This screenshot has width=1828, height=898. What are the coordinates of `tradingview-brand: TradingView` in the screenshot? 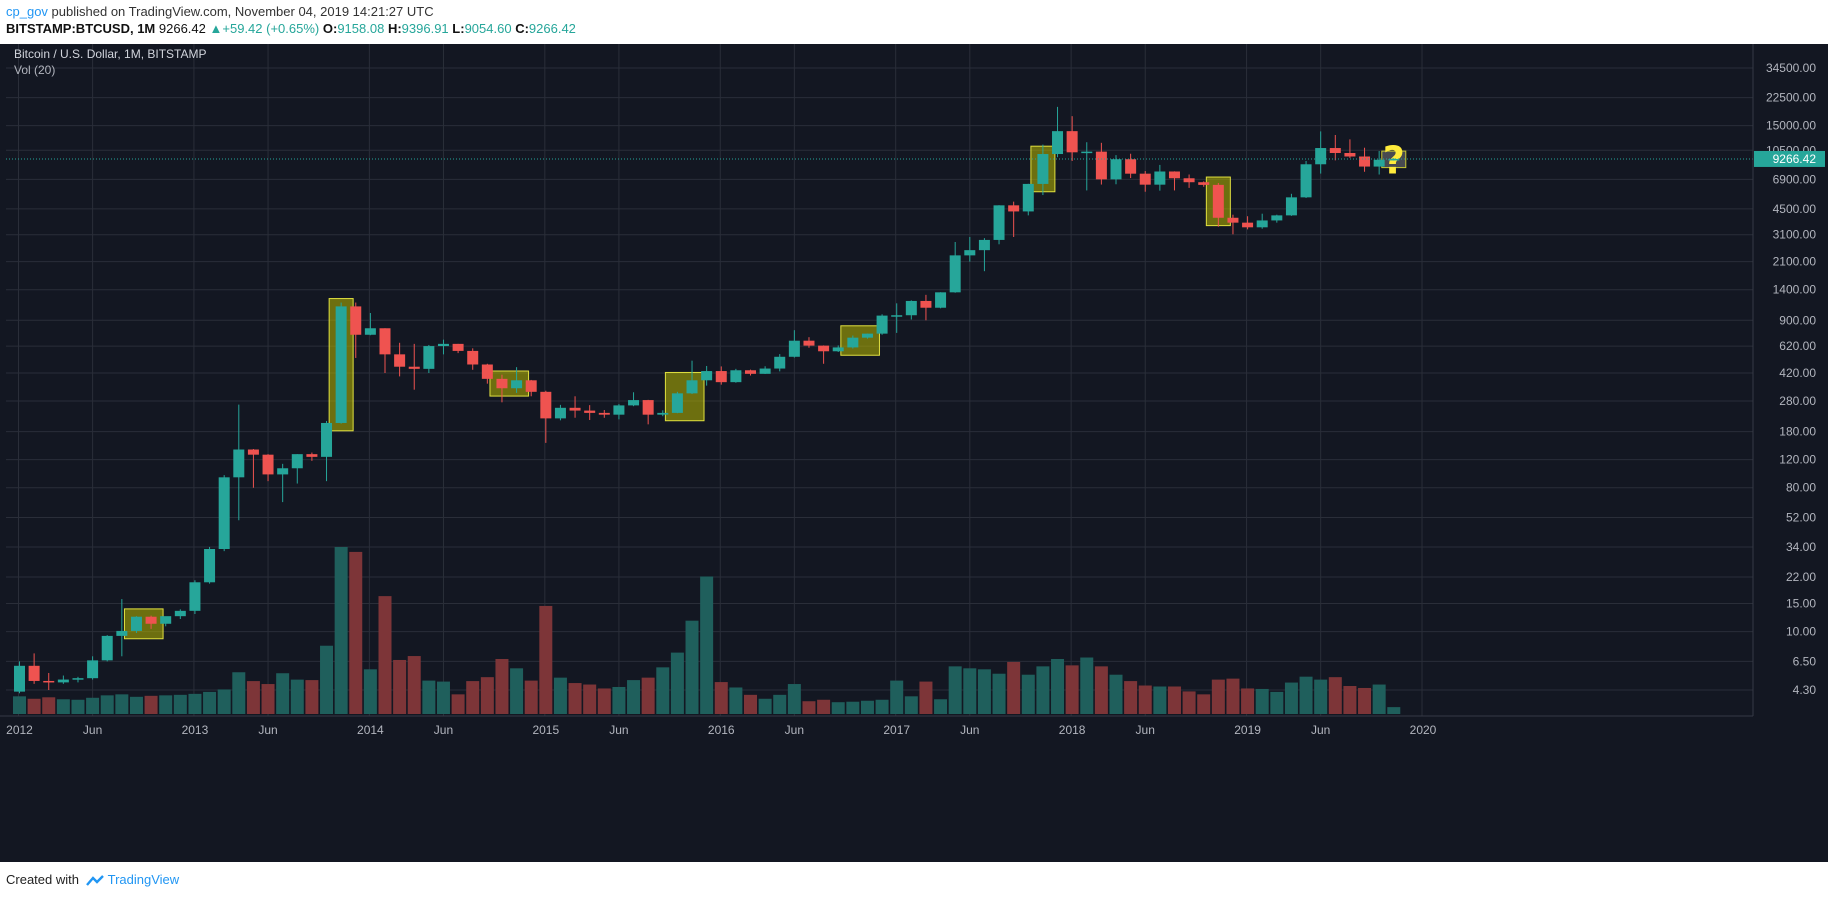 It's located at (143, 879).